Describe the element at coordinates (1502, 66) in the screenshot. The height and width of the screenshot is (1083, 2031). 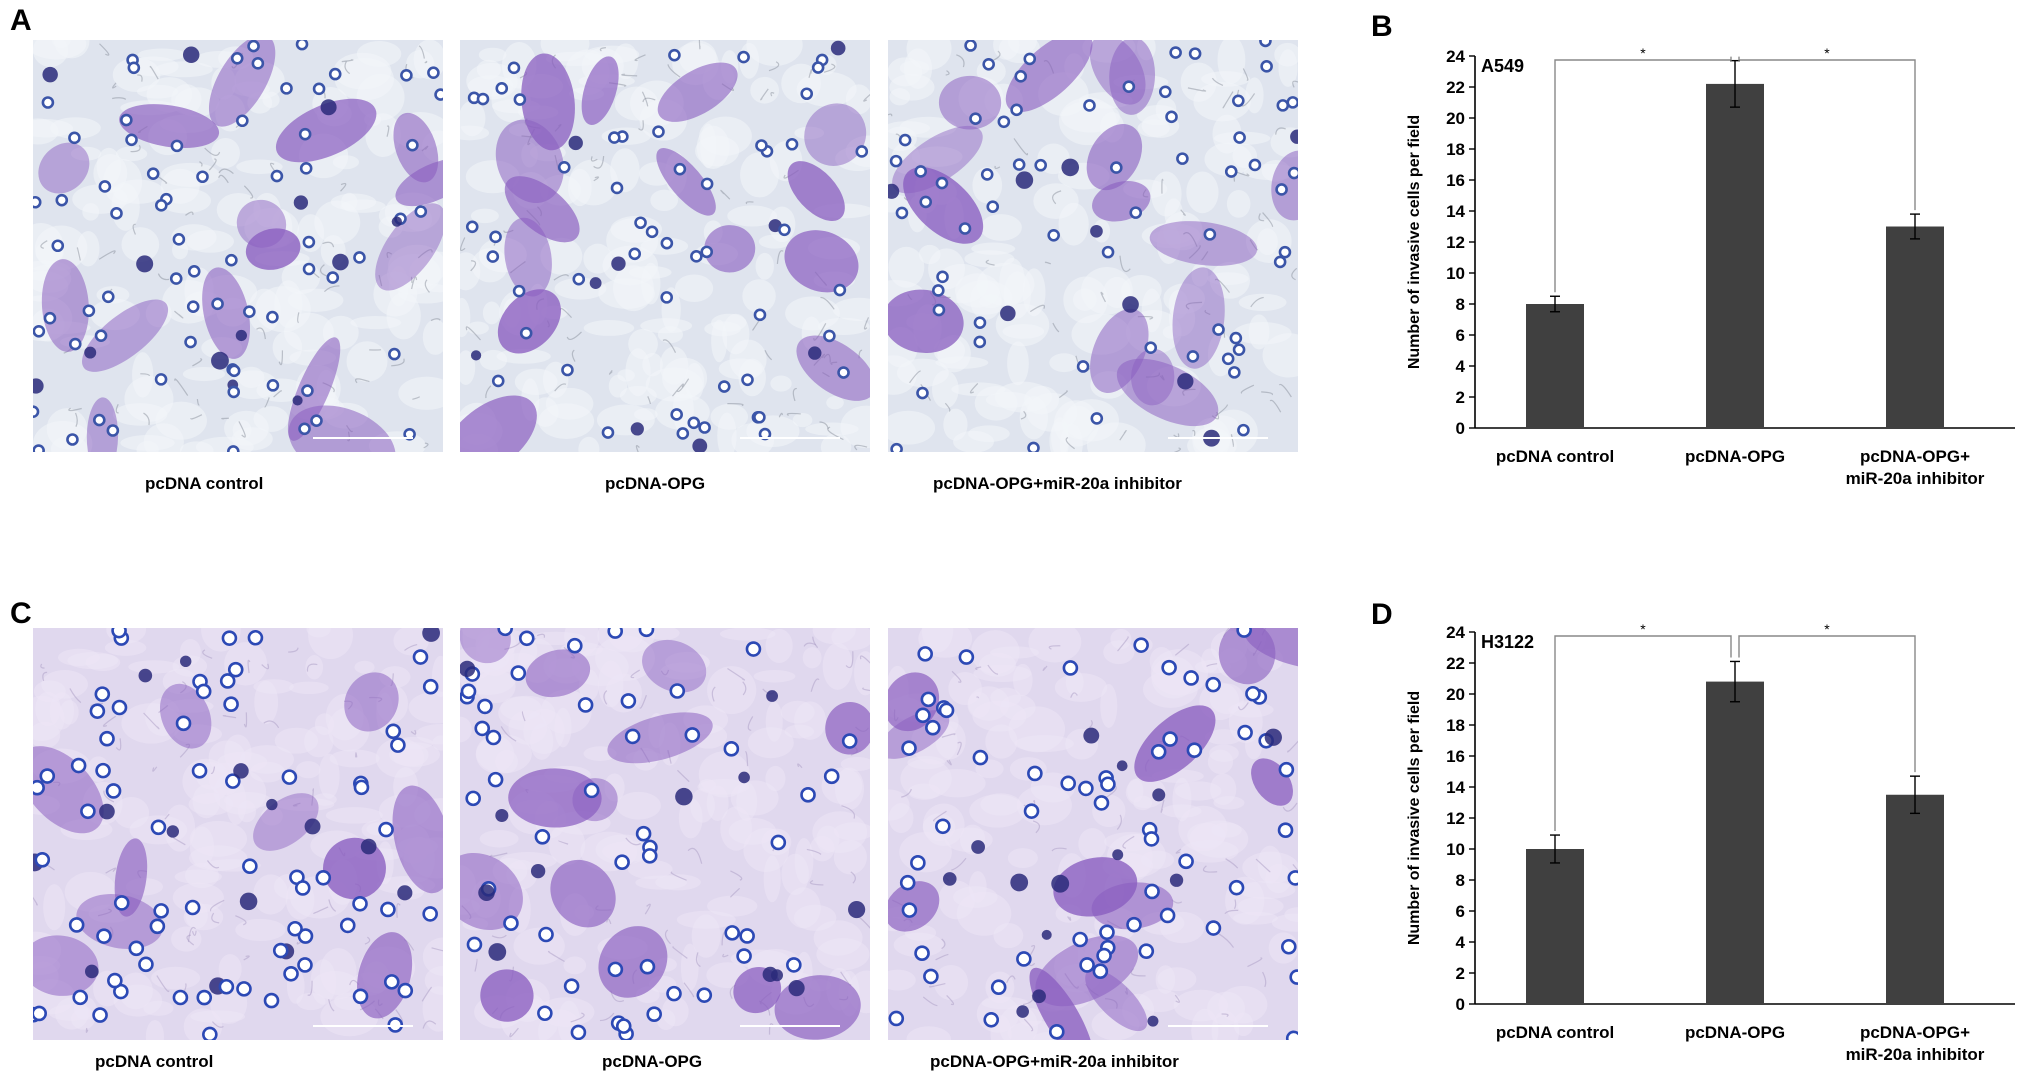
I see `chart-title: A549` at that location.